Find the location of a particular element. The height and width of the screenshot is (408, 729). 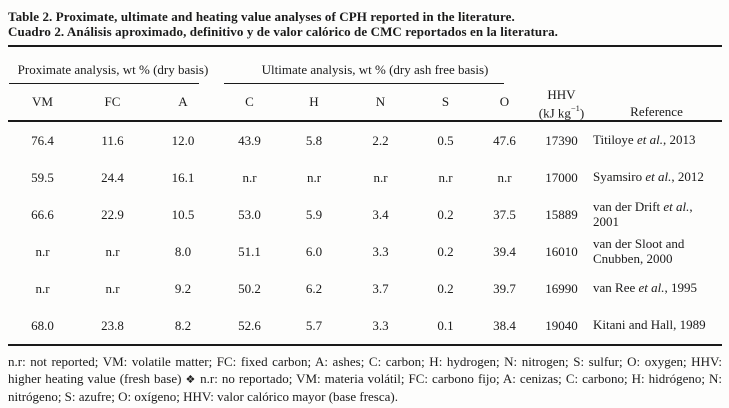

cell-o: 47.6 is located at coordinates (504, 140).